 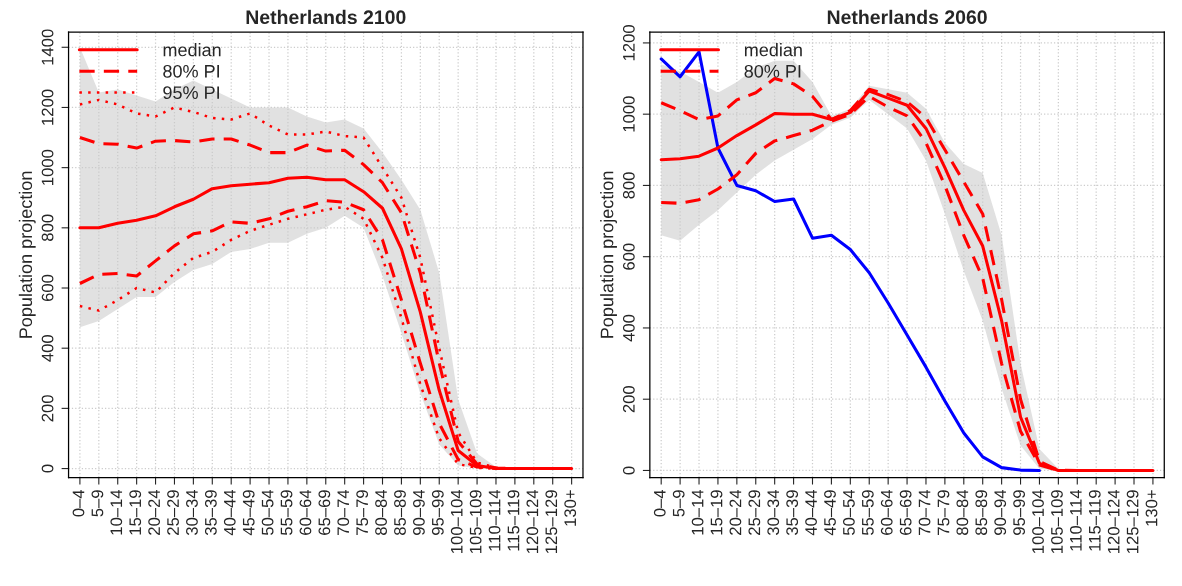 I want to click on legend-label: 95% PI, so click(x=191, y=93).